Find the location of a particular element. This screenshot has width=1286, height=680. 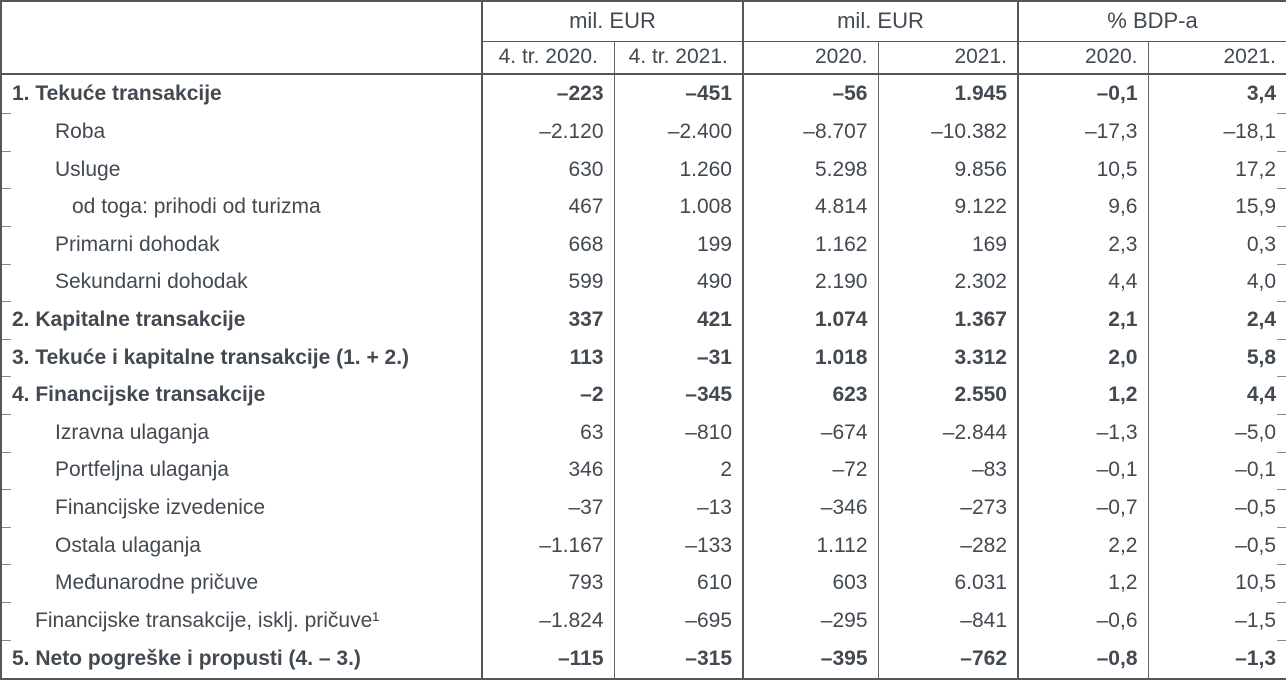

value-cell: –1.167 is located at coordinates (547, 545).